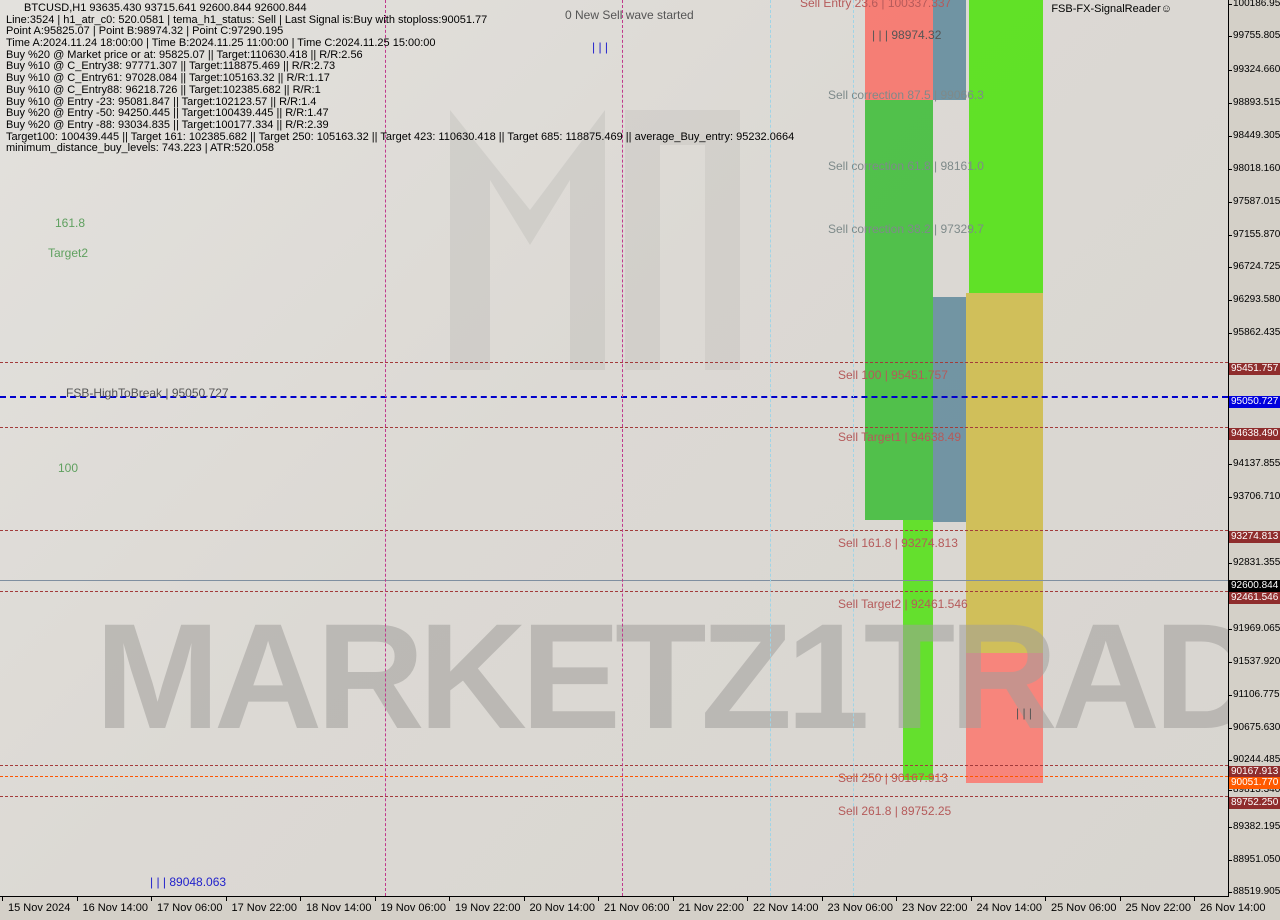  I want to click on price-tick-23: 90244.485, so click(1256, 759).